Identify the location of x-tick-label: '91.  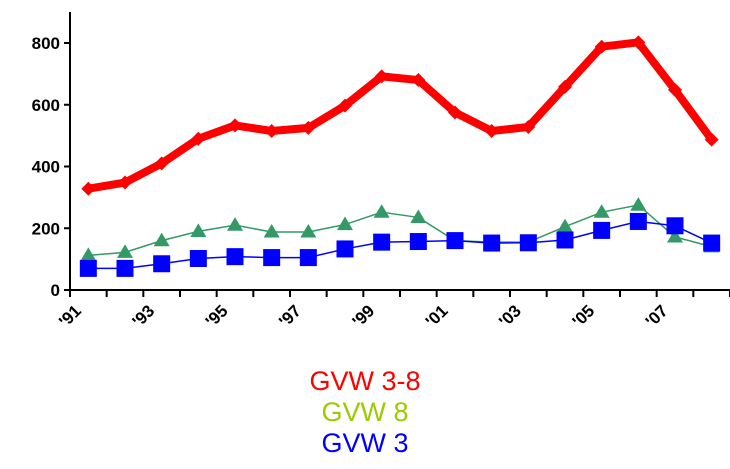
(70, 316).